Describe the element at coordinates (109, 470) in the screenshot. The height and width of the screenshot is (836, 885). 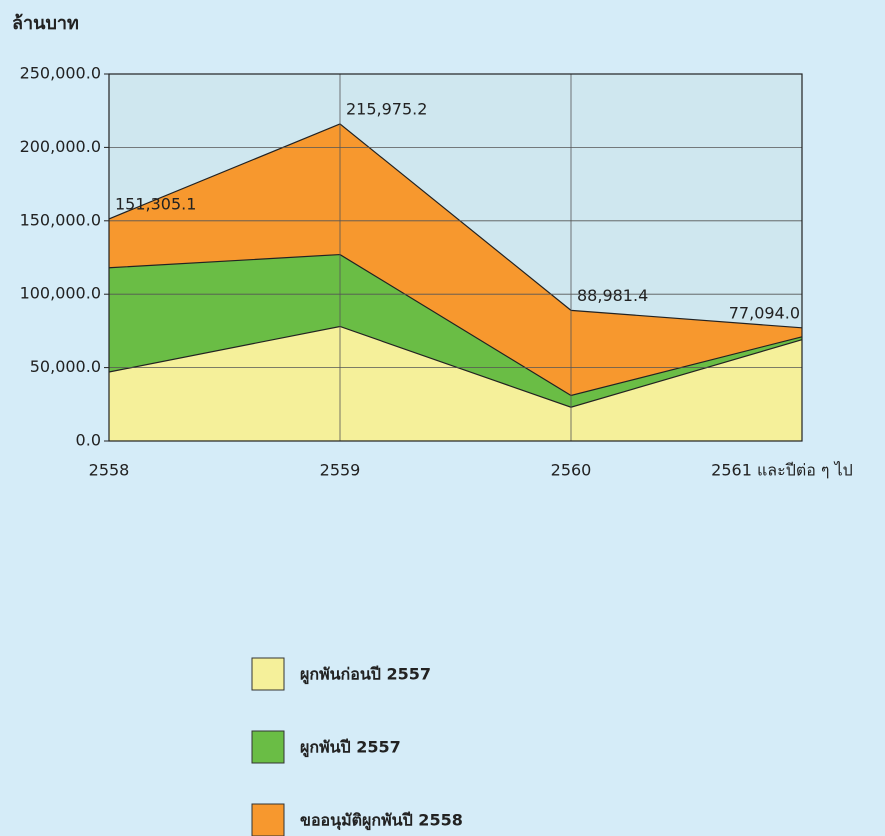
I see `x-tick-label: 2558` at that location.